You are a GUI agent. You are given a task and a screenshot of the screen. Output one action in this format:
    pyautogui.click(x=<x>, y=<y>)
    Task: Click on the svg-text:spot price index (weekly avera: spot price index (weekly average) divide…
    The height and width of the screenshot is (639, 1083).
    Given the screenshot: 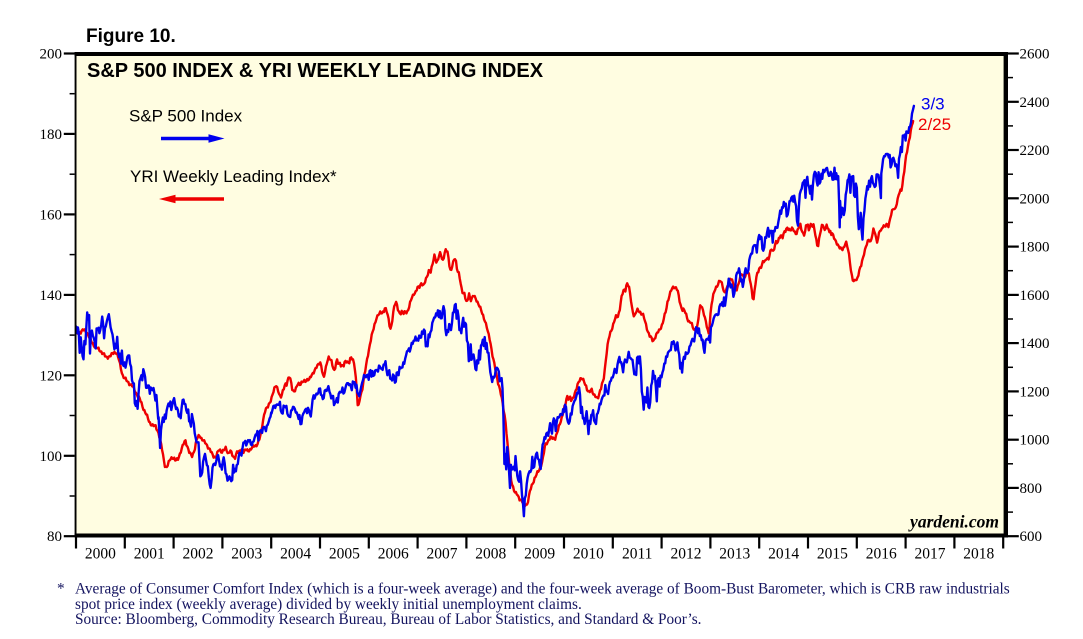 What is the action you would take?
    pyautogui.click(x=328, y=604)
    